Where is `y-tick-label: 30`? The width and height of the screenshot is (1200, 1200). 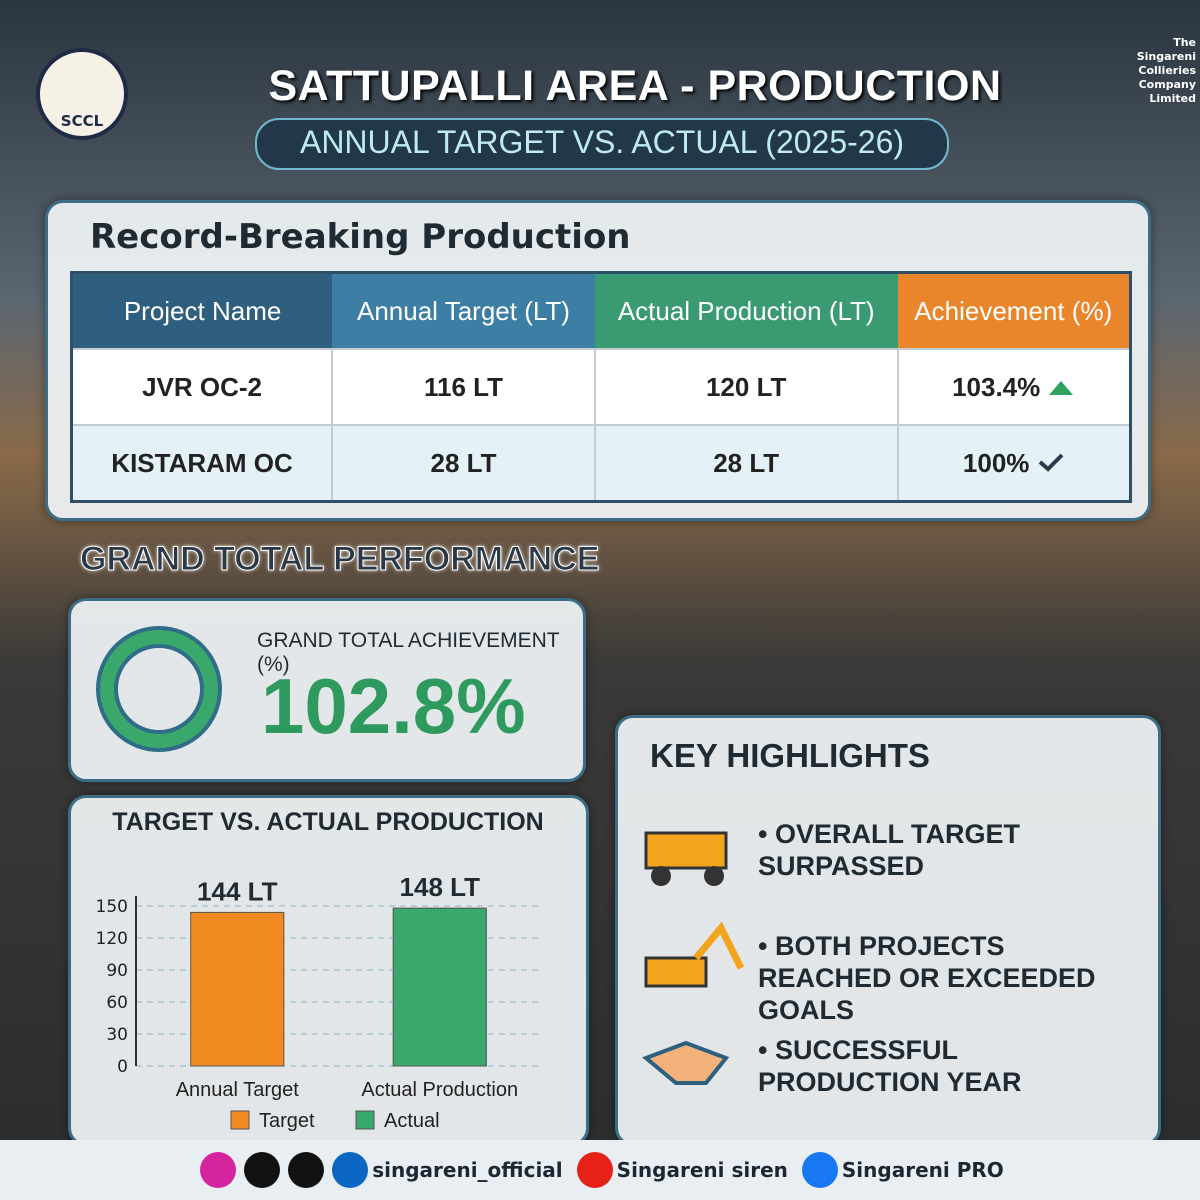 y-tick-label: 30 is located at coordinates (117, 1035).